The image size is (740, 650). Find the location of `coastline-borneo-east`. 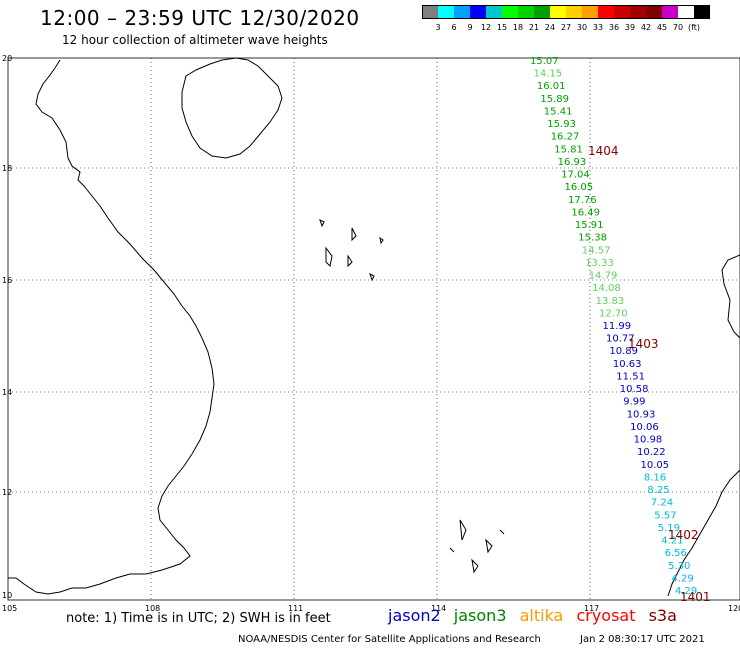

coastline-borneo-east is located at coordinates (730, 296).